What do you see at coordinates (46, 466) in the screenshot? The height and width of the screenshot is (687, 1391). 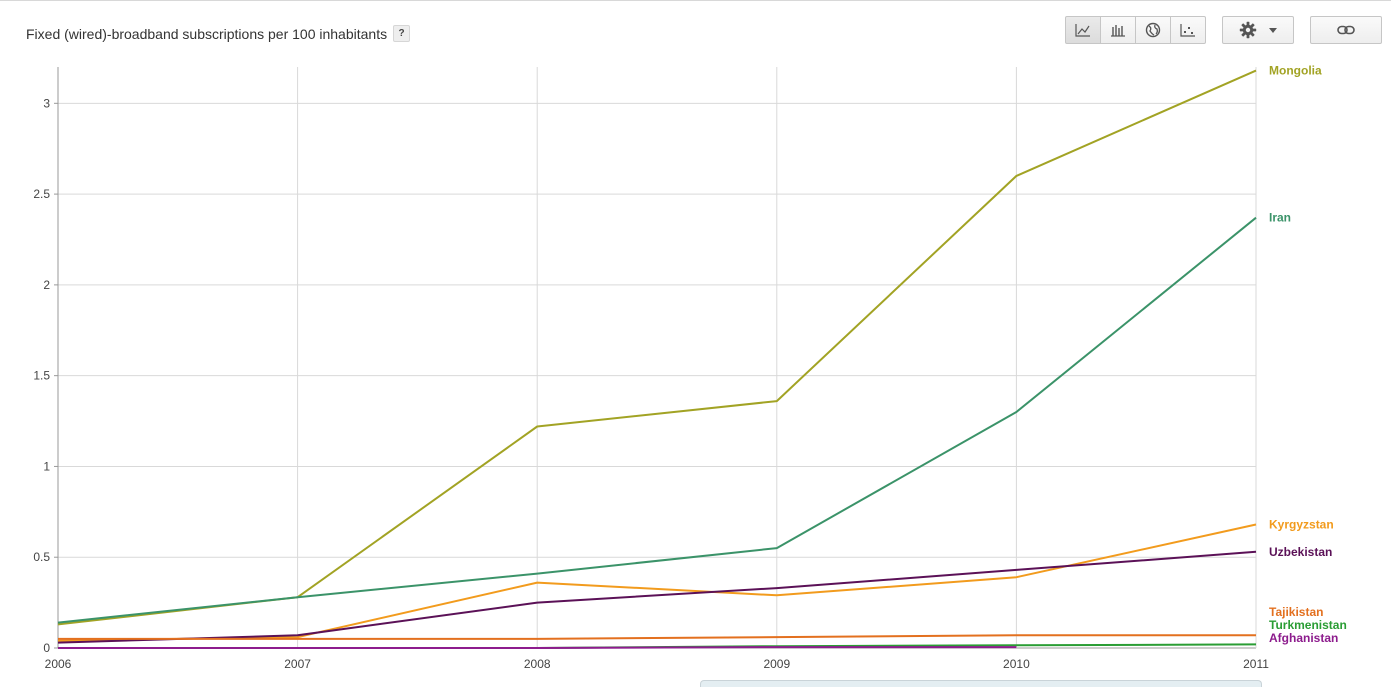 I see `y-tick-label: 1` at bounding box center [46, 466].